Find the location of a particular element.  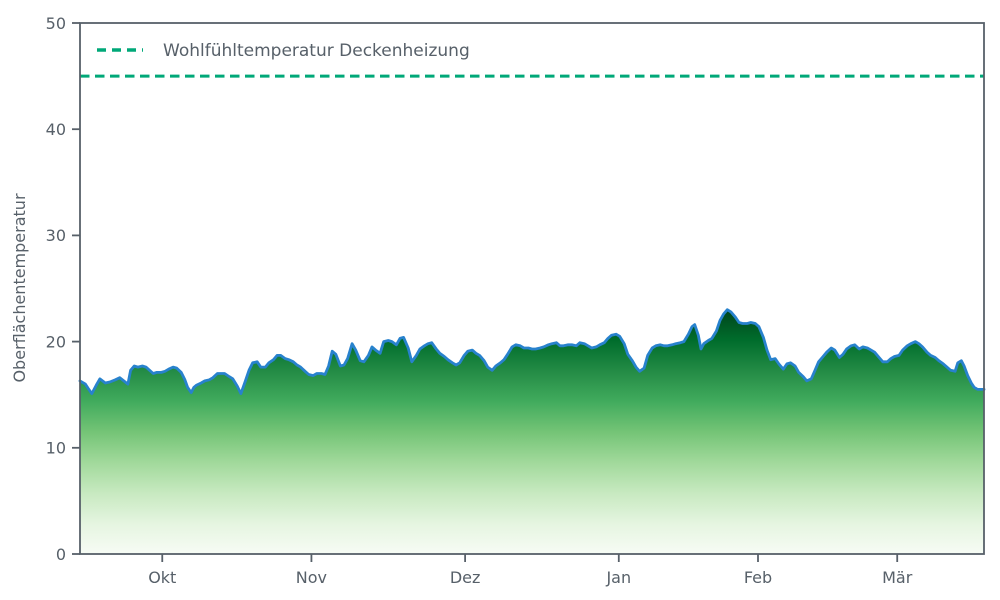

legend: Wohlfühltemperatur Deckenheizung is located at coordinates (283, 51).